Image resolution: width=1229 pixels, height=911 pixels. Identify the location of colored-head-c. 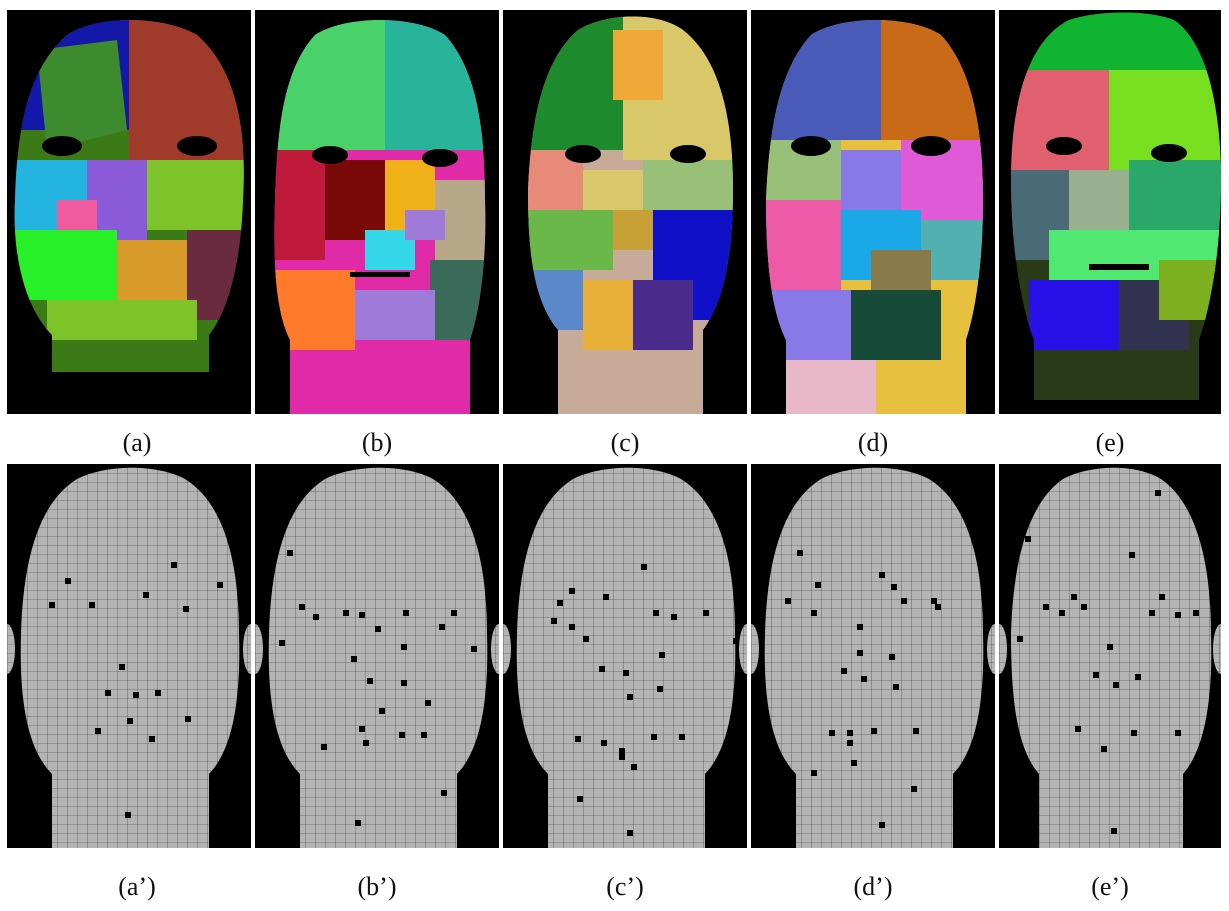
(630, 215).